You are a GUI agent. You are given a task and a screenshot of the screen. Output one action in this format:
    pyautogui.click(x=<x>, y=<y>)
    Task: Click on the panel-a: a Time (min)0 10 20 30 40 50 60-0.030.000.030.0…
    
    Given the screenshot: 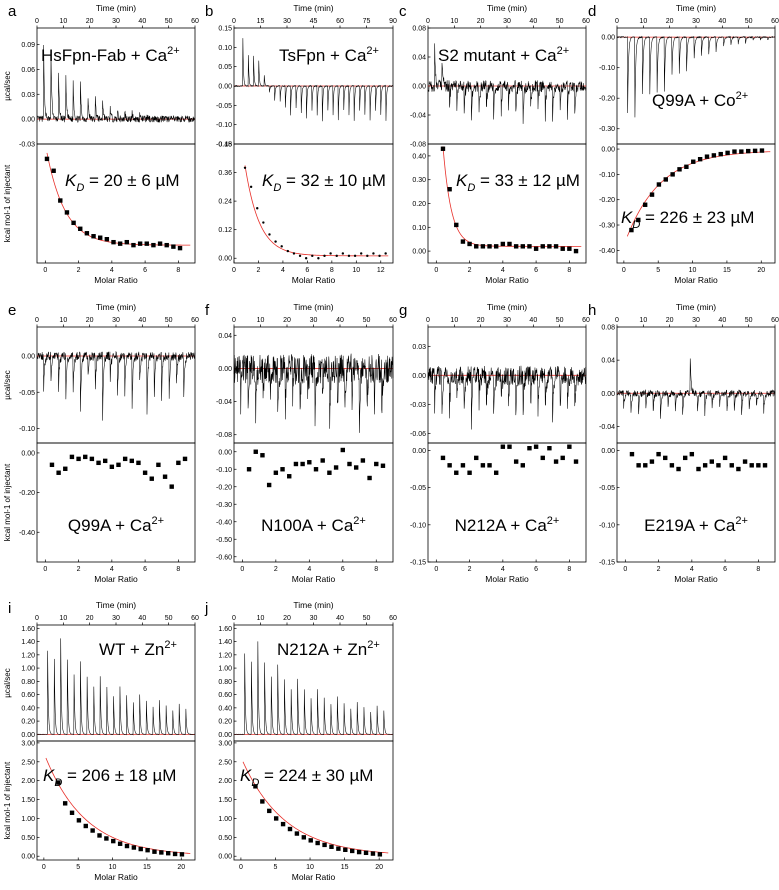 What is the action you would take?
    pyautogui.click(x=101, y=144)
    